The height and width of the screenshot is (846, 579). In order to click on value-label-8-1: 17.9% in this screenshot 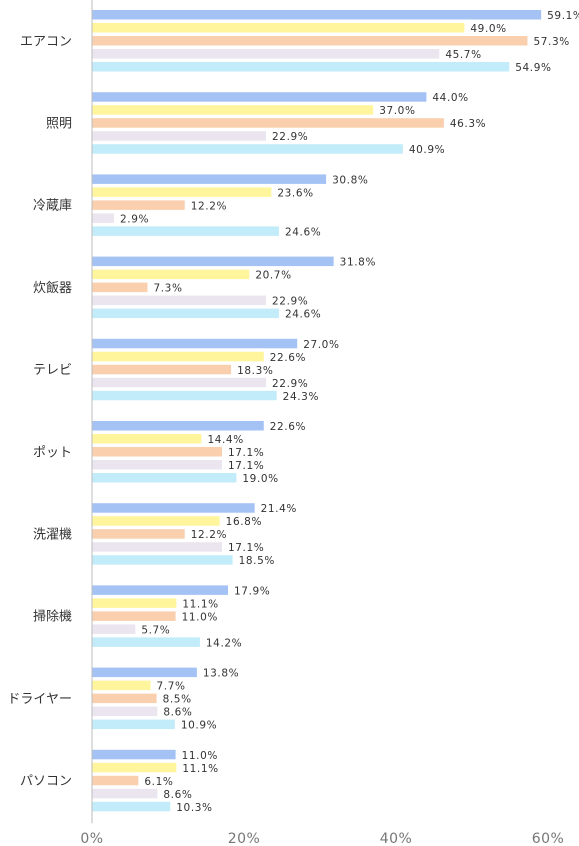, I will do `click(252, 591)`.